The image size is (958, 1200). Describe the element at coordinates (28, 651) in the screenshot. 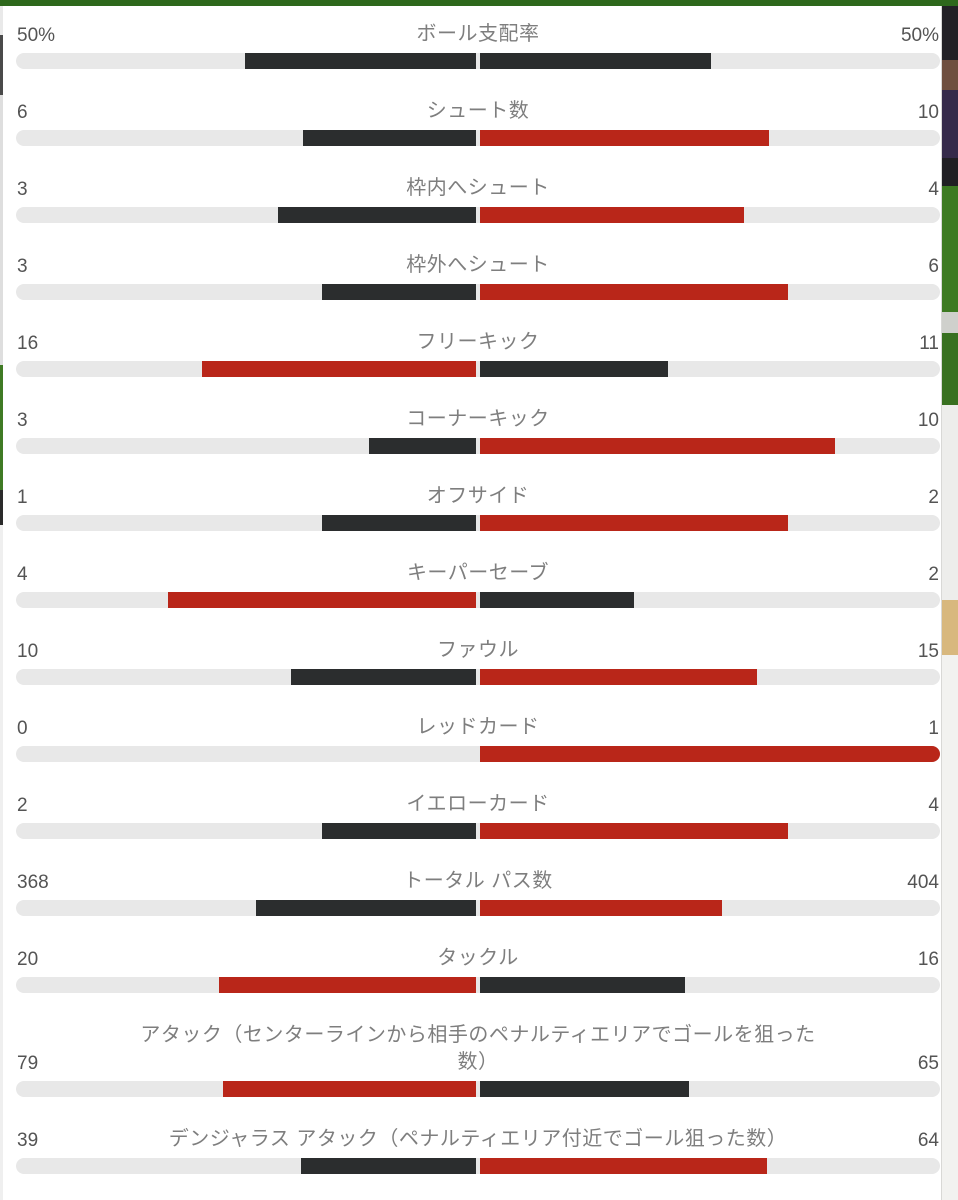

I see `home-value: 10` at that location.